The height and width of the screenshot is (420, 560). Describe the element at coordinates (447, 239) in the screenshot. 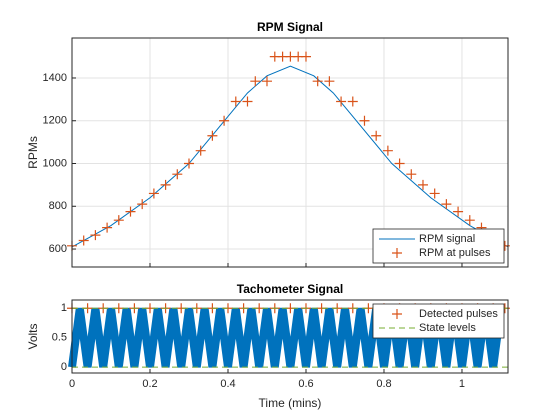

I see `legend-label: RPM signal` at that location.